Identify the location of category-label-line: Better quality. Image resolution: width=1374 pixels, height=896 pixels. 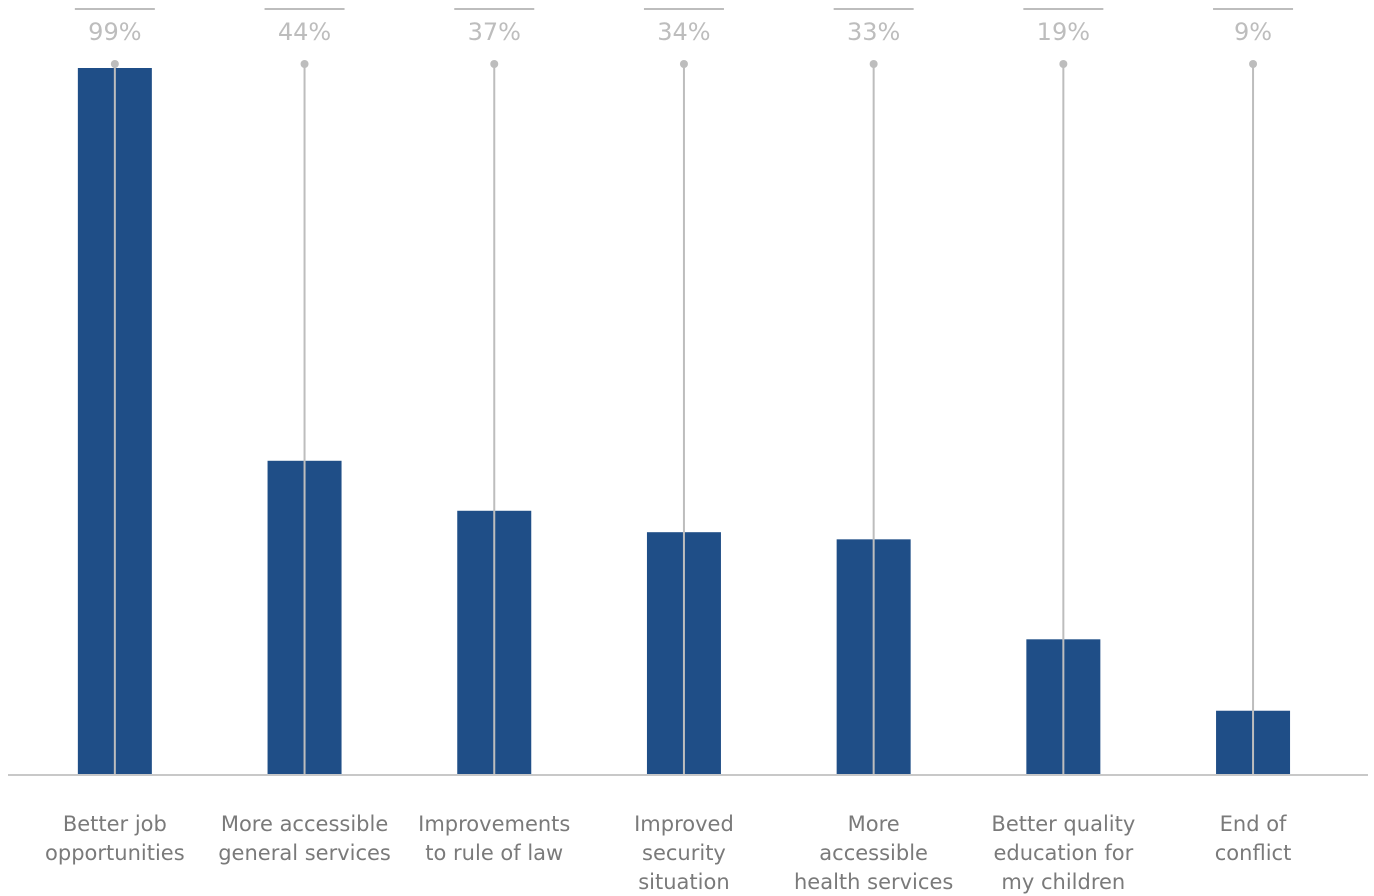
(1063, 824).